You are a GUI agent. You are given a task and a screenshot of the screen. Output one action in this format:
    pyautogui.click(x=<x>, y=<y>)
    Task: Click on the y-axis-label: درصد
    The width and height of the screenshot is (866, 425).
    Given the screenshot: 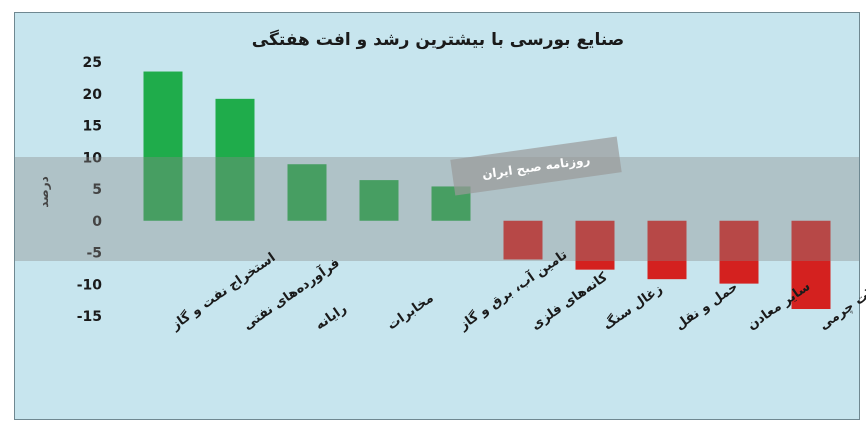 What is the action you would take?
    pyautogui.click(x=44, y=192)
    